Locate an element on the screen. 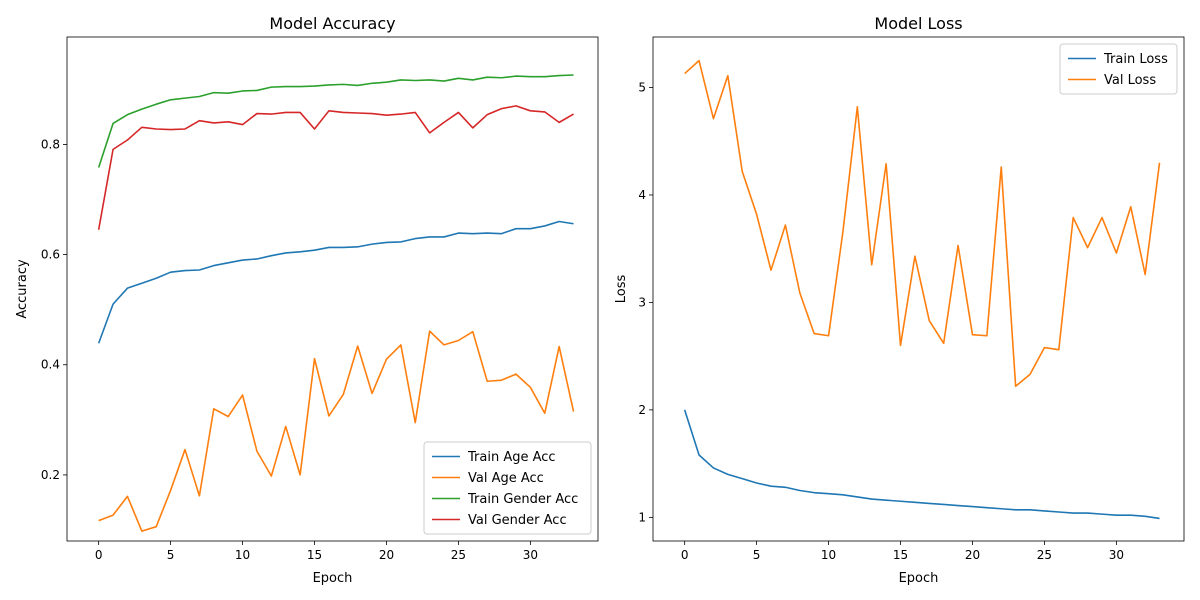 The height and width of the screenshot is (600, 1200). y-tick-label: 3 is located at coordinates (642, 302).